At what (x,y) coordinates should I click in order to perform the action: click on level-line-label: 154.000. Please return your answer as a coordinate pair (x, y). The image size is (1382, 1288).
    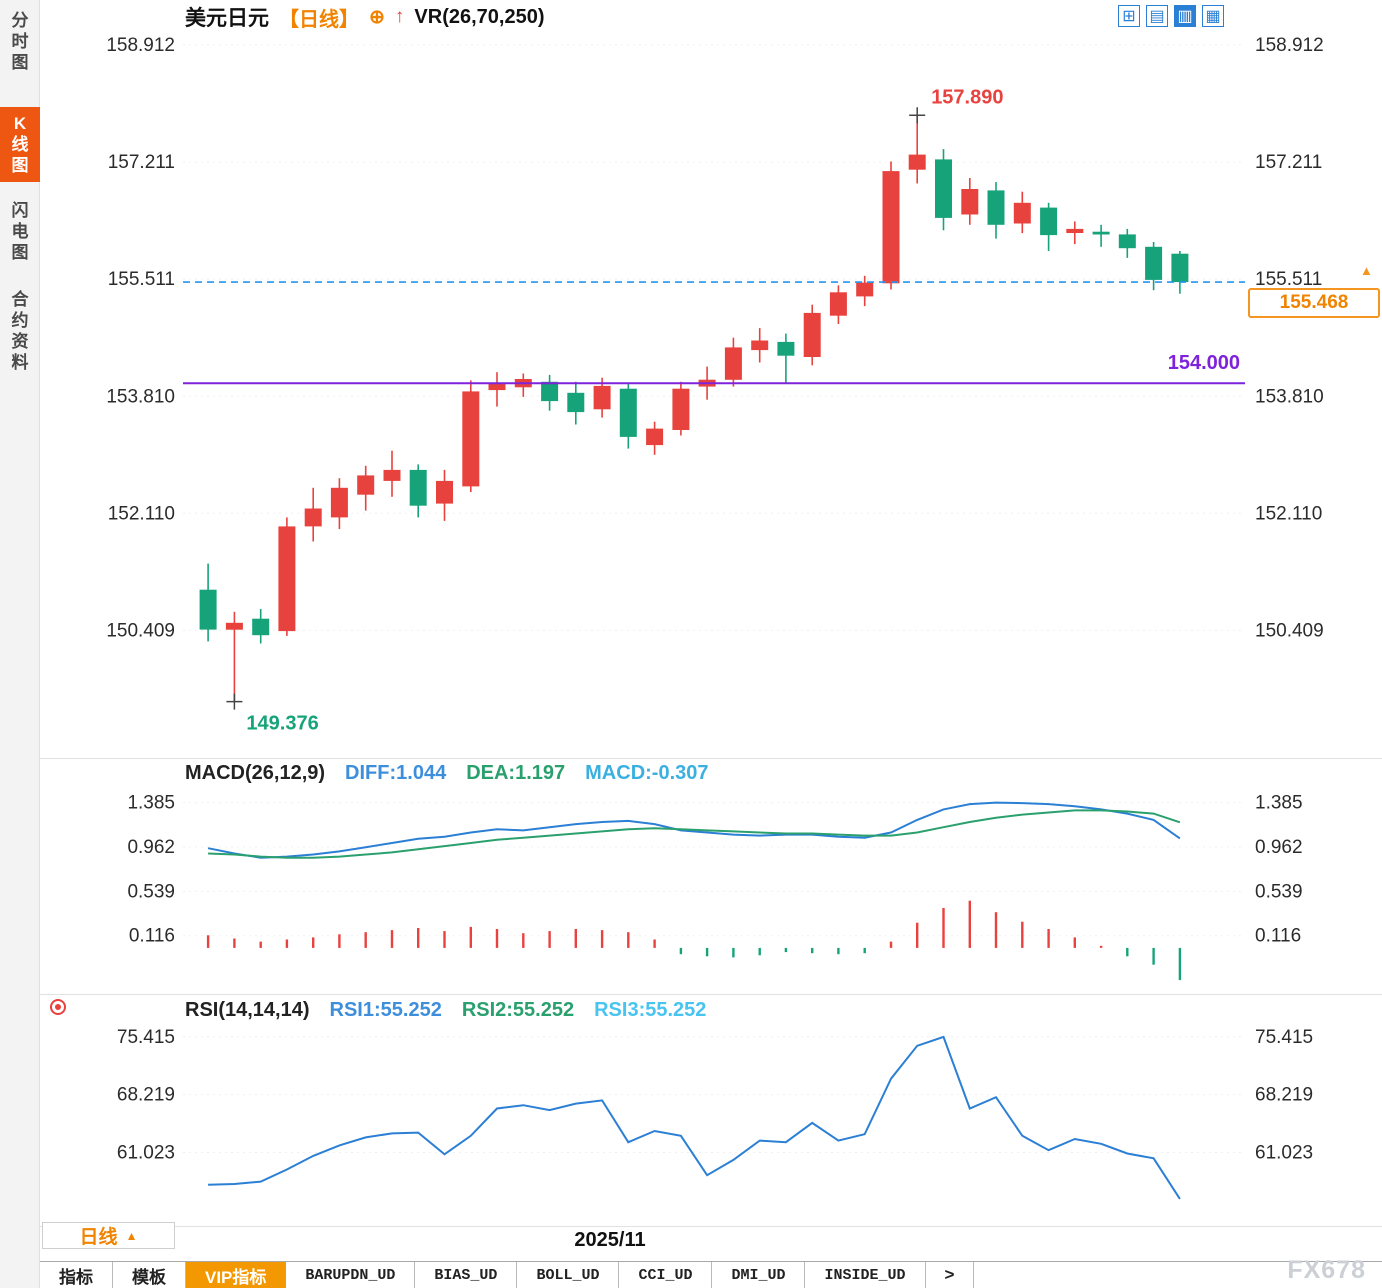
    Looking at the image, I should click on (1203, 363).